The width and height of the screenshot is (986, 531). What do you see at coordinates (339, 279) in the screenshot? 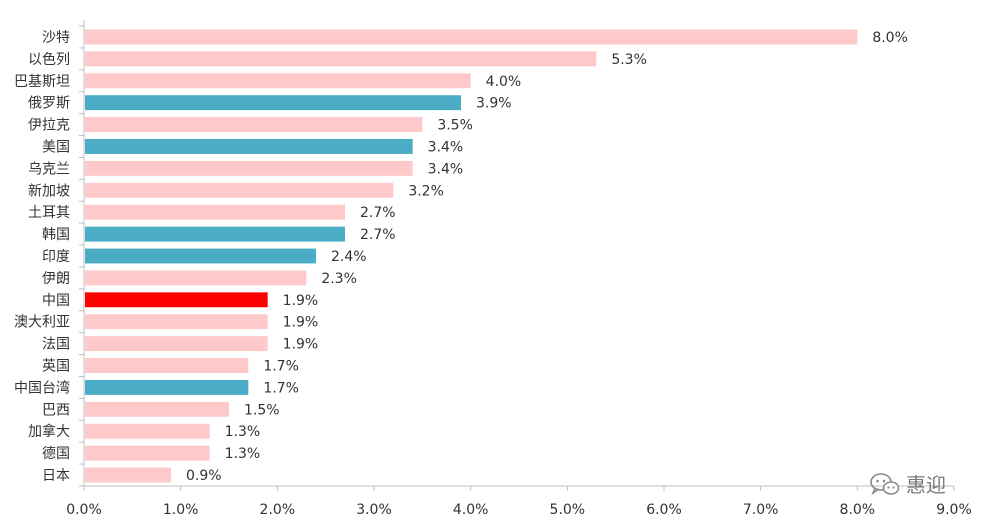
I see `value-label: 2.3%` at bounding box center [339, 279].